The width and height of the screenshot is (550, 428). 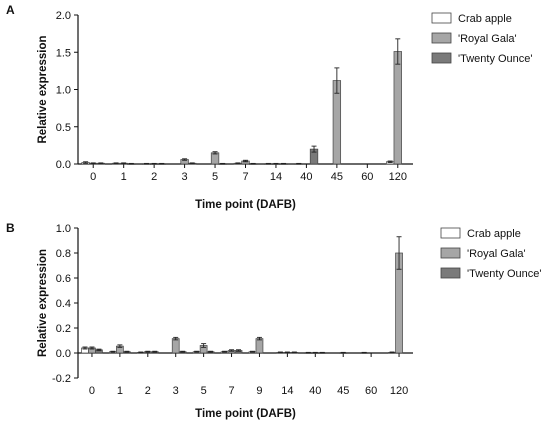 I want to click on y-tick-label: 1.5, so click(x=63, y=53).